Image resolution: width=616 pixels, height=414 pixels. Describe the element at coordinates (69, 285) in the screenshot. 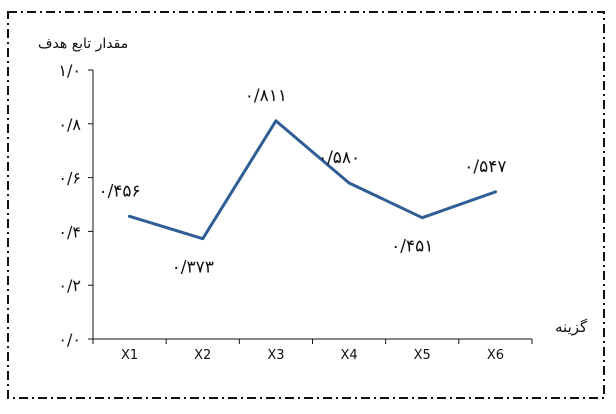

I see `y-tick-label: ۰/۲` at that location.